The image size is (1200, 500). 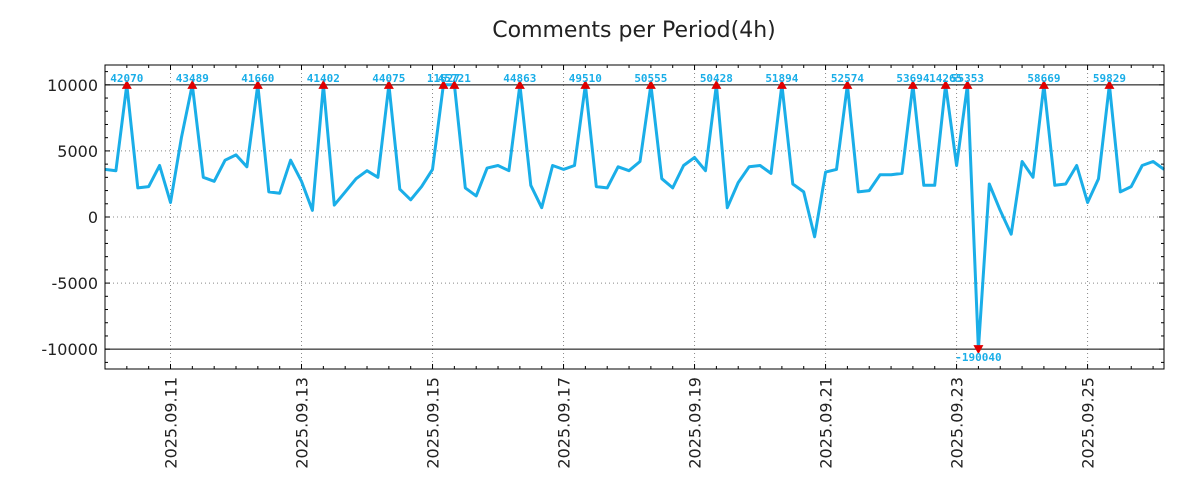 I want to click on chart-title: Comments per Period(4h), so click(x=634, y=30).